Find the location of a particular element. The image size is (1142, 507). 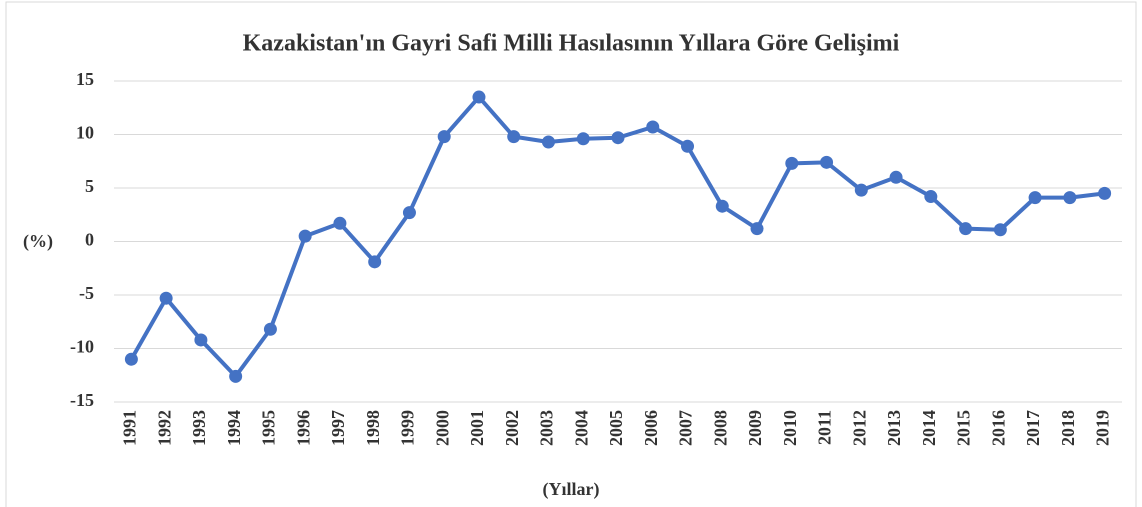

x-tick-label: 2011 is located at coordinates (825, 427).